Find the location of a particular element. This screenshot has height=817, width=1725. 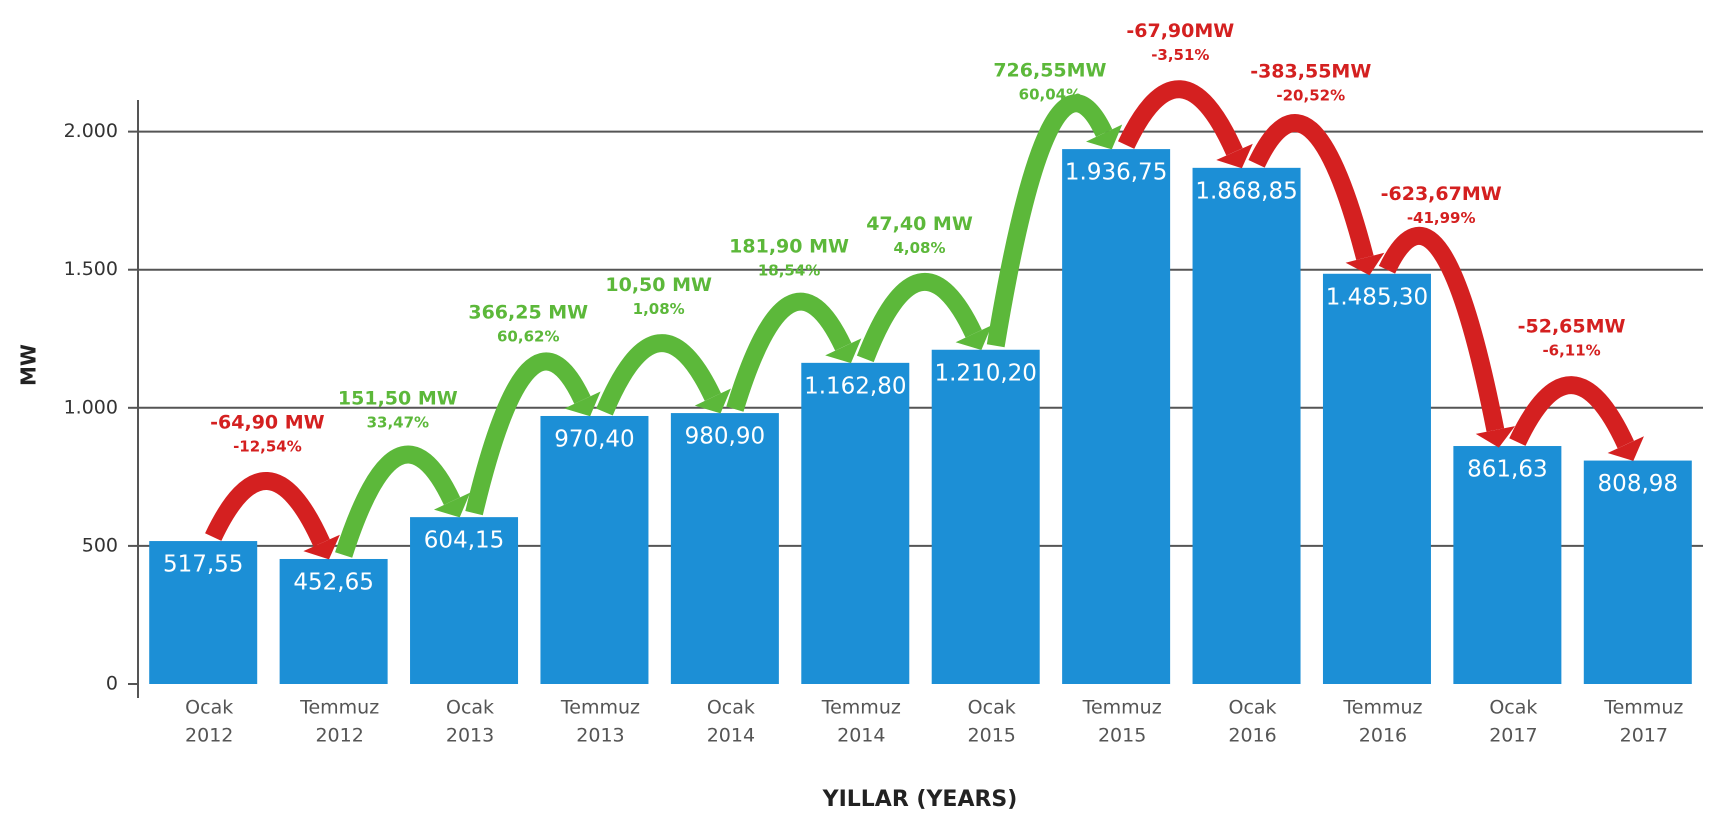

value-label: 861,63 is located at coordinates (1507, 470).